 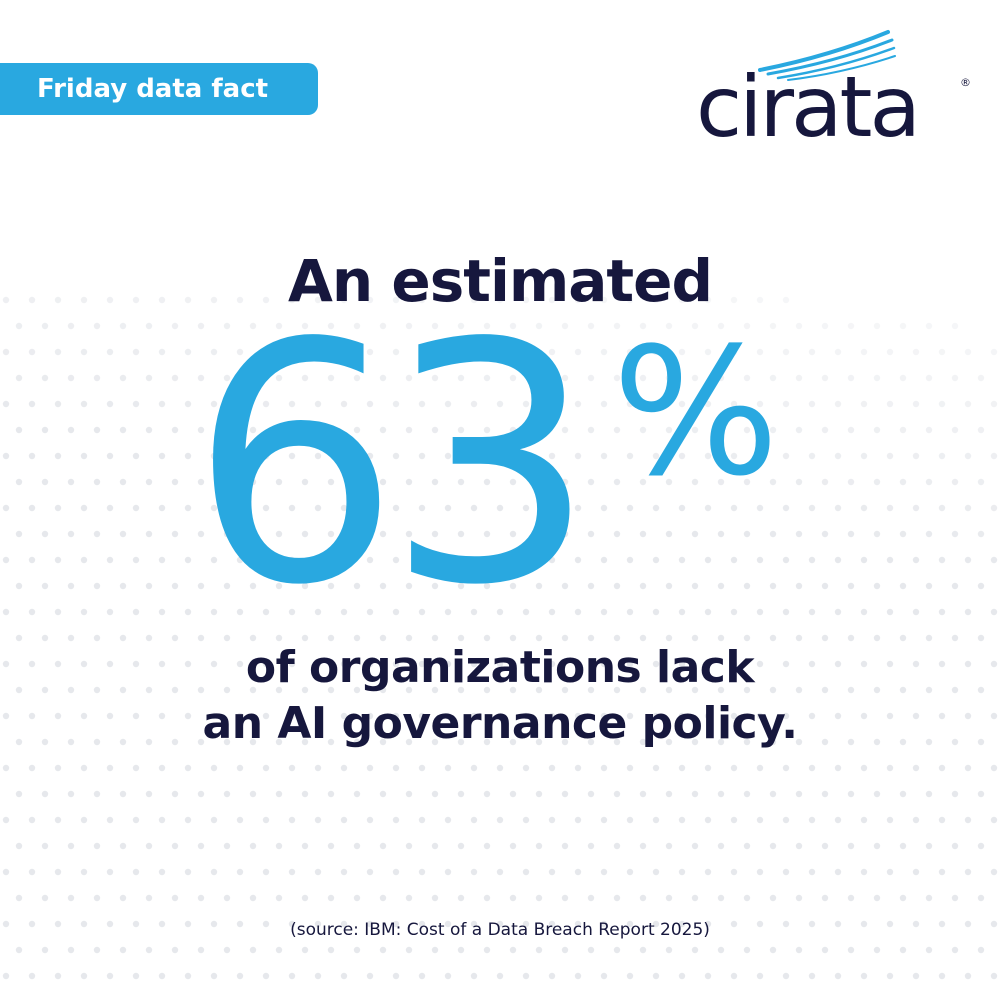 What do you see at coordinates (965, 82) in the screenshot?
I see `logo-registered-mark: ®` at bounding box center [965, 82].